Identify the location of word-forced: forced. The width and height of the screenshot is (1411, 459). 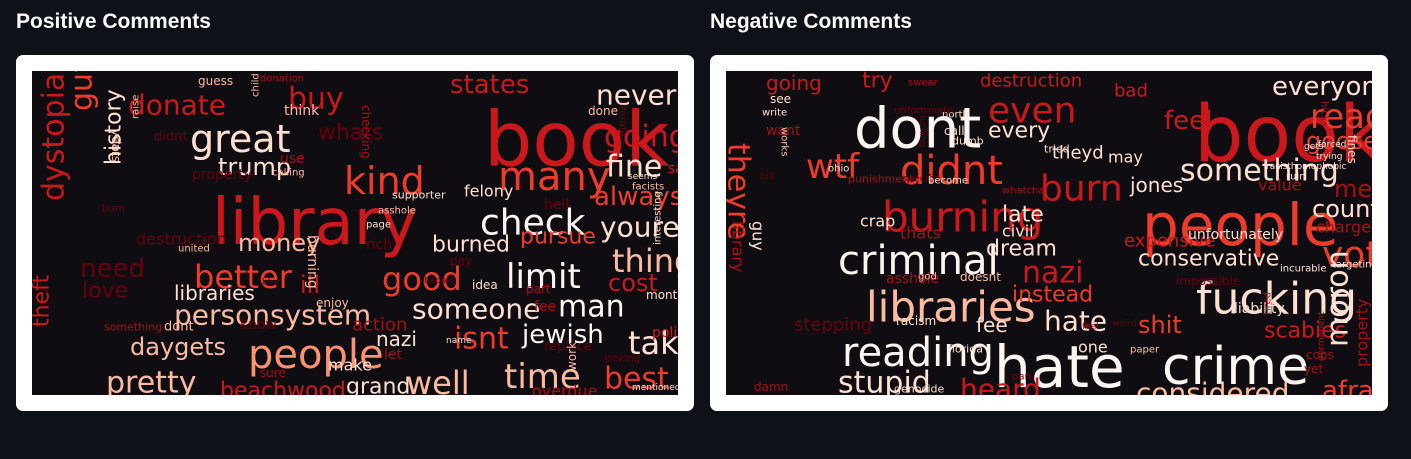
(1332, 145).